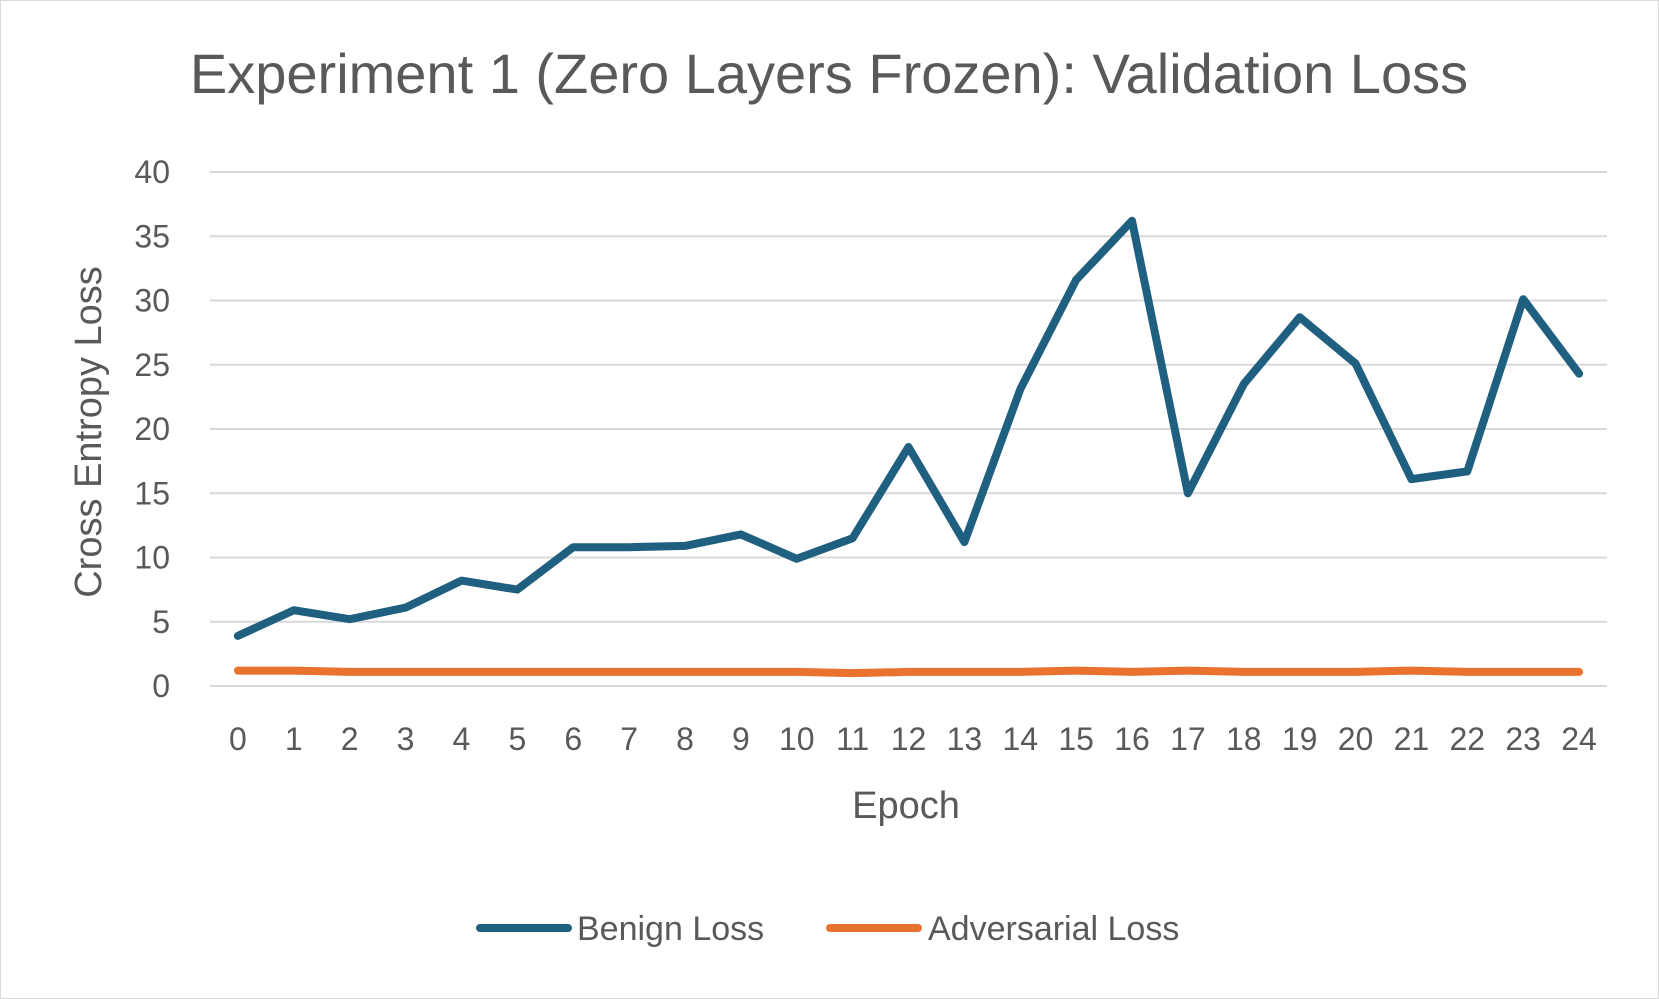 This screenshot has width=1659, height=999. I want to click on x-tick-label: 19, so click(1300, 739).